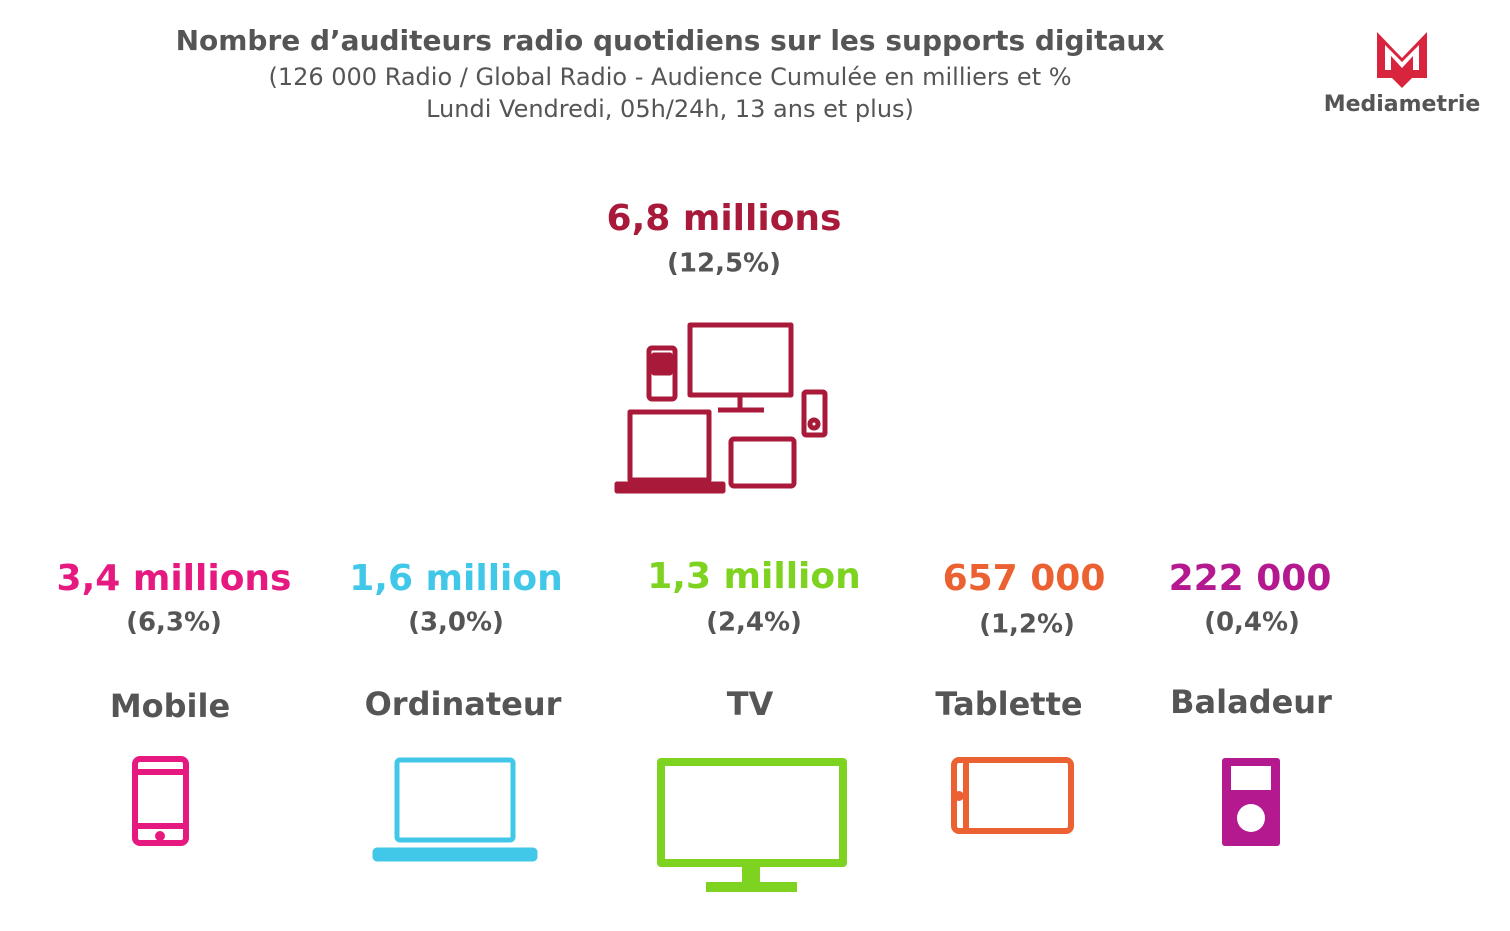 The width and height of the screenshot is (1510, 931). What do you see at coordinates (1250, 578) in the screenshot?
I see `device-value: 222 000` at bounding box center [1250, 578].